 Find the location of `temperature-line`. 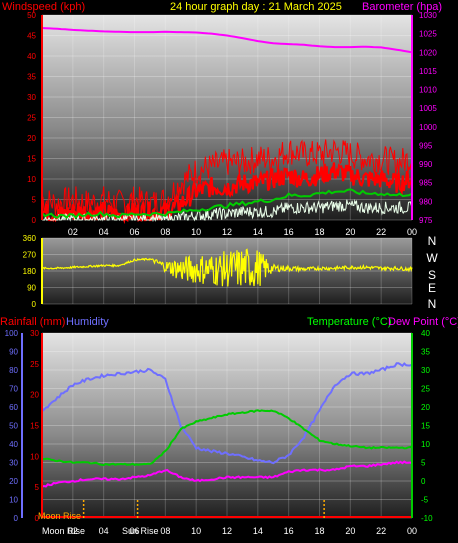

temperature-line is located at coordinates (227, 438).